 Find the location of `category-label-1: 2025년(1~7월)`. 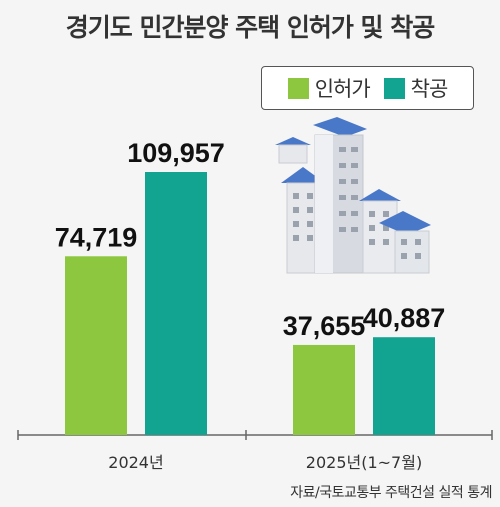

category-label-1: 2025년(1~7월) is located at coordinates (364, 462).